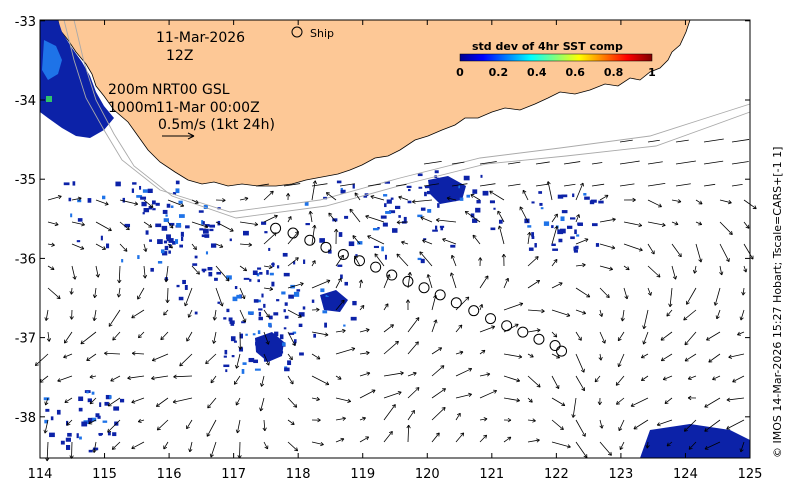  What do you see at coordinates (49, 99) in the screenshot?
I see `sst-pixel-green` at bounding box center [49, 99].